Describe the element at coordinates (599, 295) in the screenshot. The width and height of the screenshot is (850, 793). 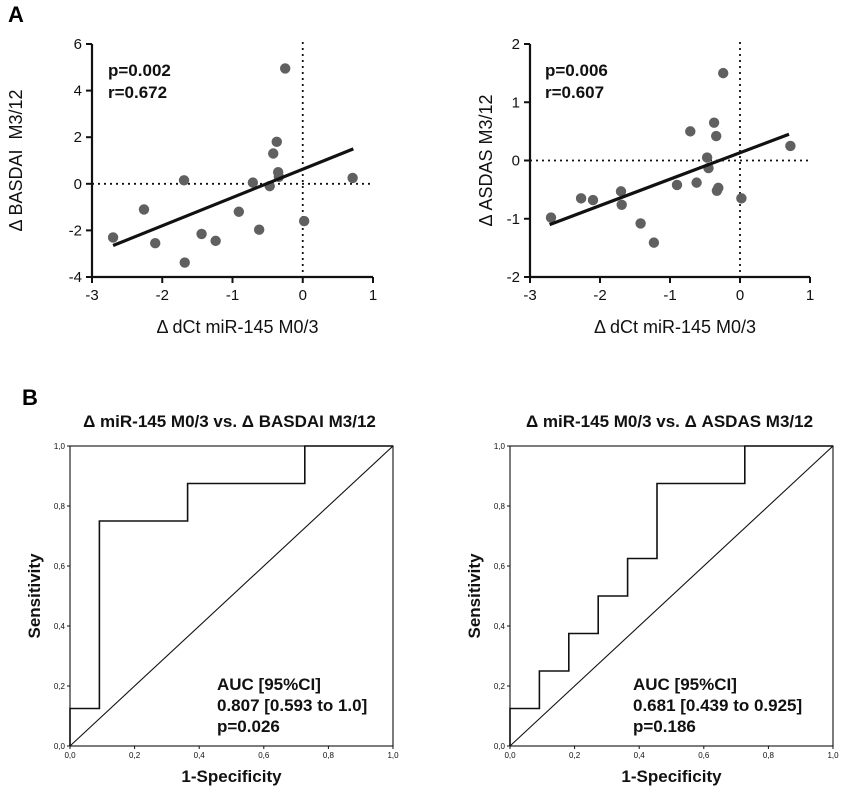
I see `x-tick-label: -2` at that location.